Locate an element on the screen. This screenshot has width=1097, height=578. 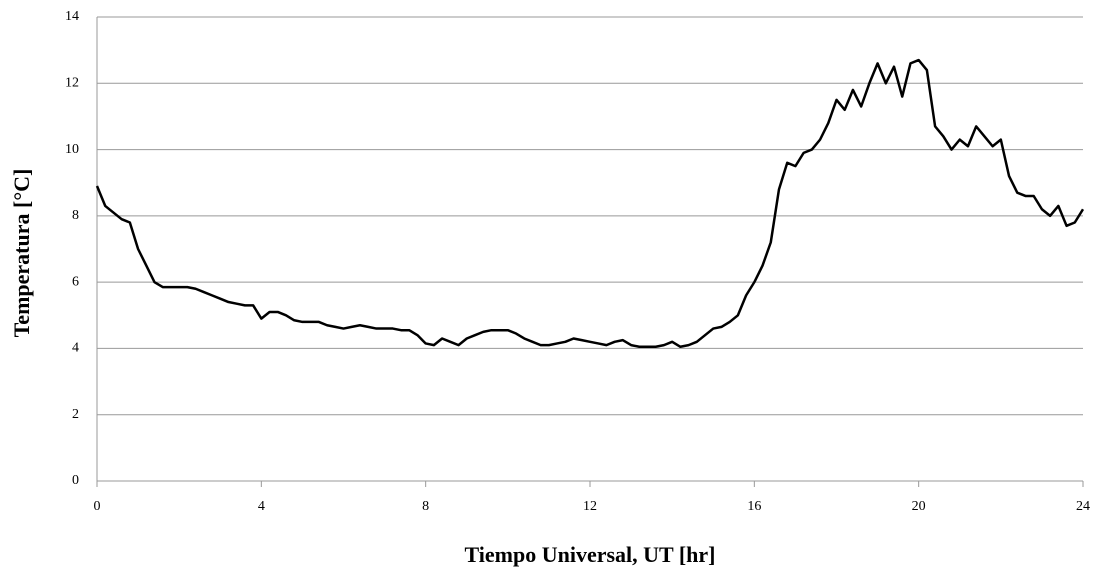
x-tick-label: 8 is located at coordinates (425, 506).